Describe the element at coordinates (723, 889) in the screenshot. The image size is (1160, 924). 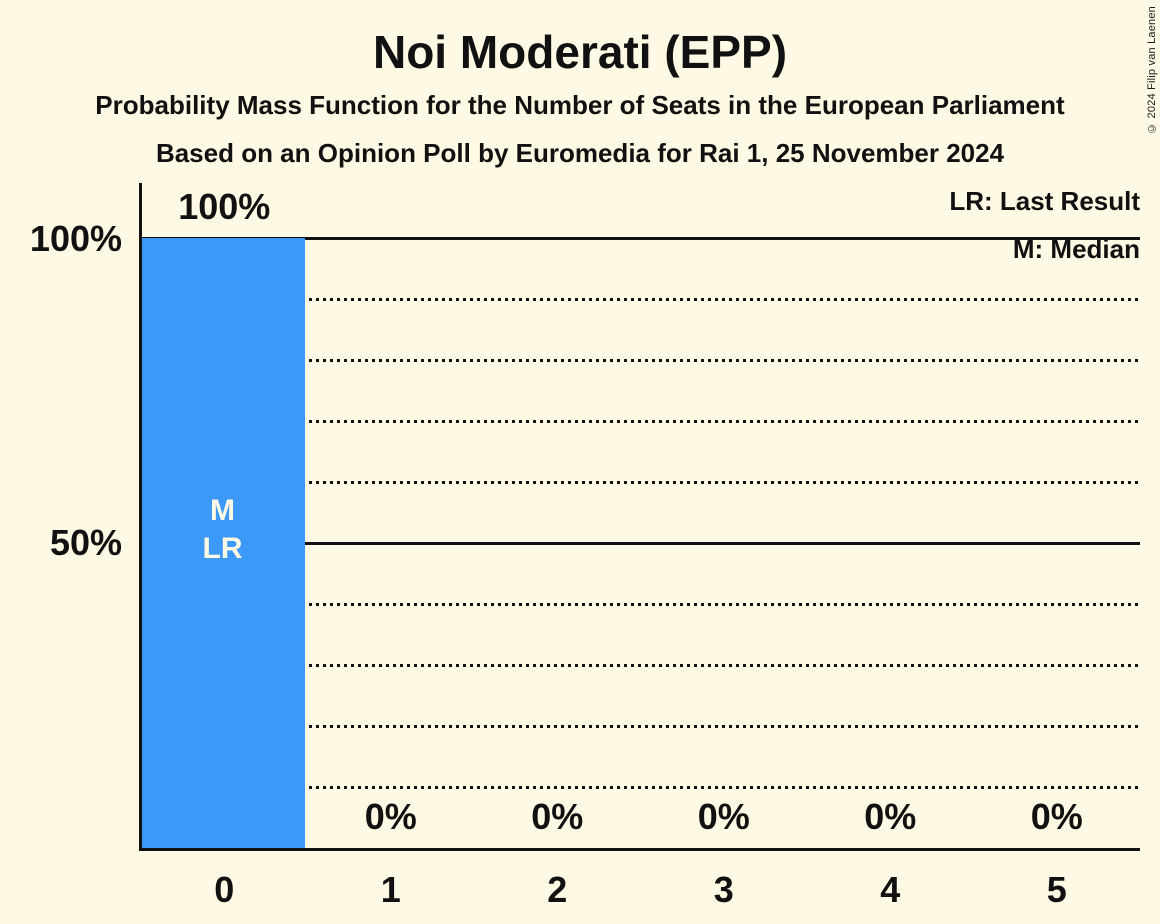
I see `x-tick-label: 3` at that location.